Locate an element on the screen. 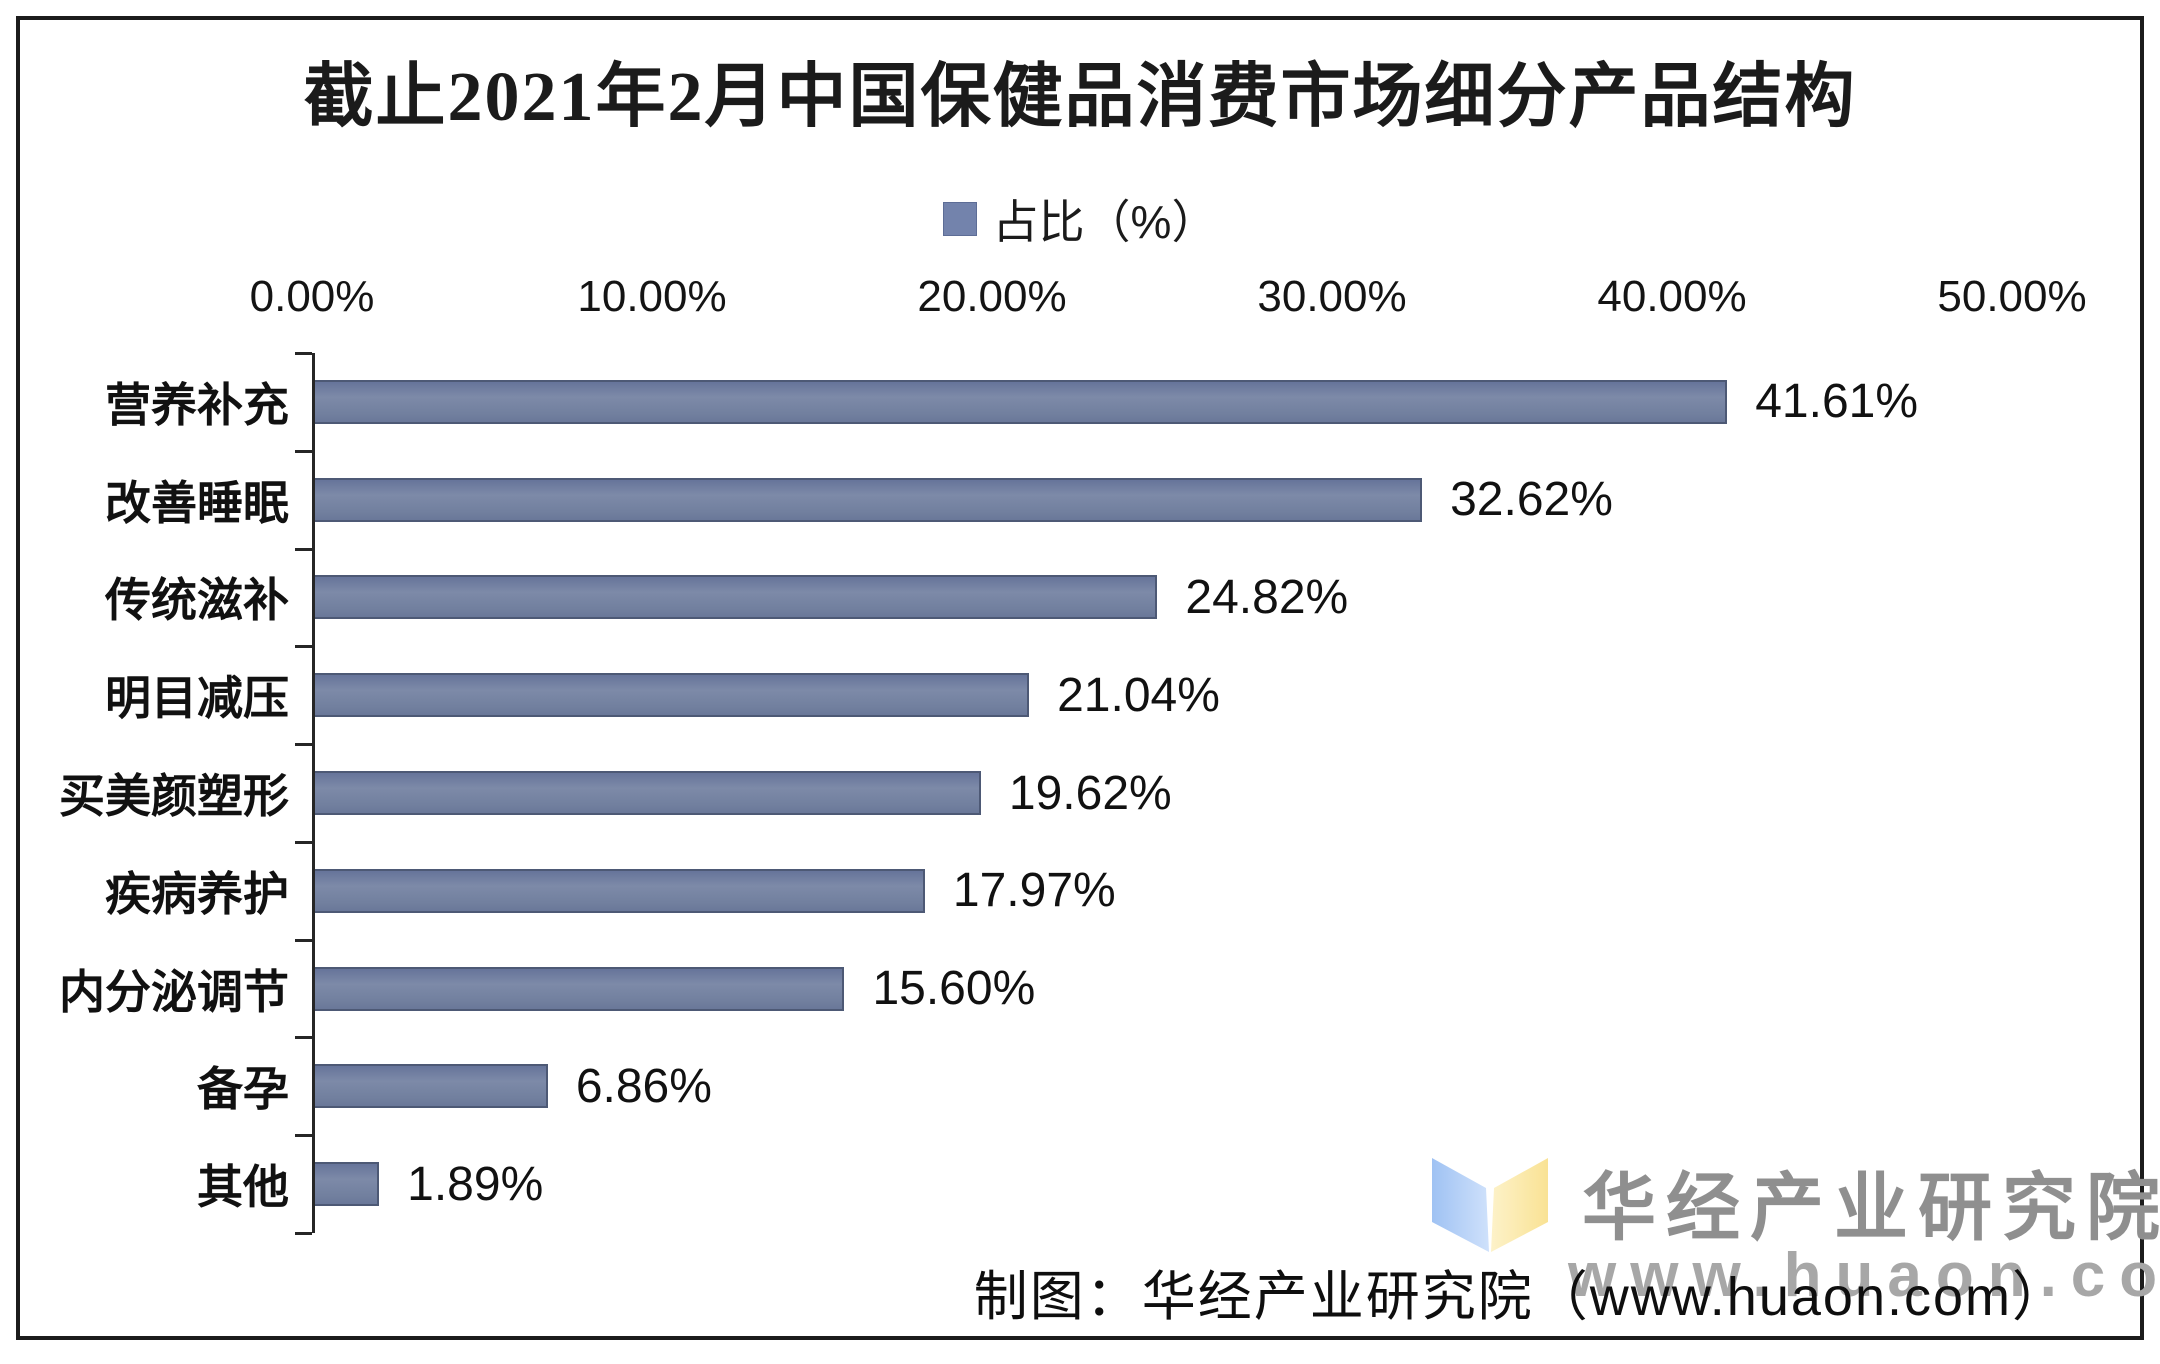 The width and height of the screenshot is (2160, 1364). x-tick-label: 50.00% is located at coordinates (2012, 296).